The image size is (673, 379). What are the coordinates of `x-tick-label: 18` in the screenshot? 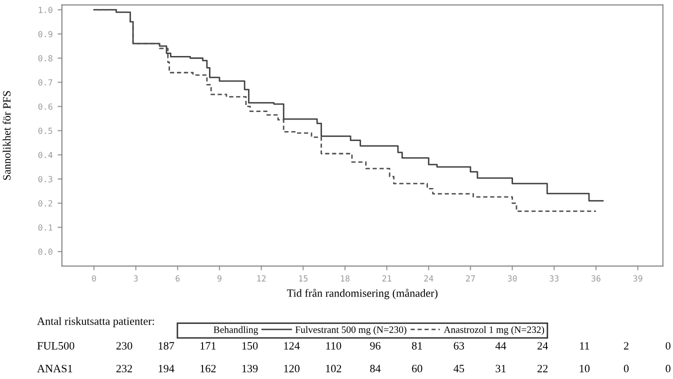 It's located at (345, 278).